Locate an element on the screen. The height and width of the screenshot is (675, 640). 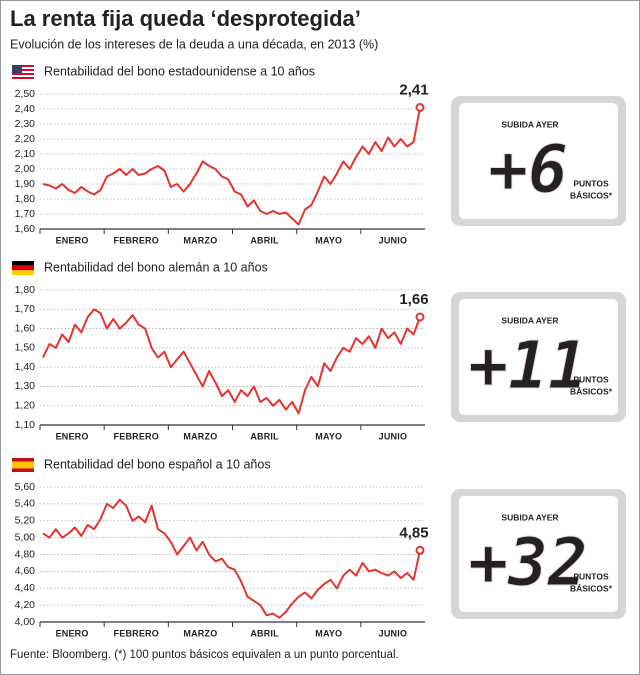
y-tick-label: 2,50 is located at coordinates (25, 94).